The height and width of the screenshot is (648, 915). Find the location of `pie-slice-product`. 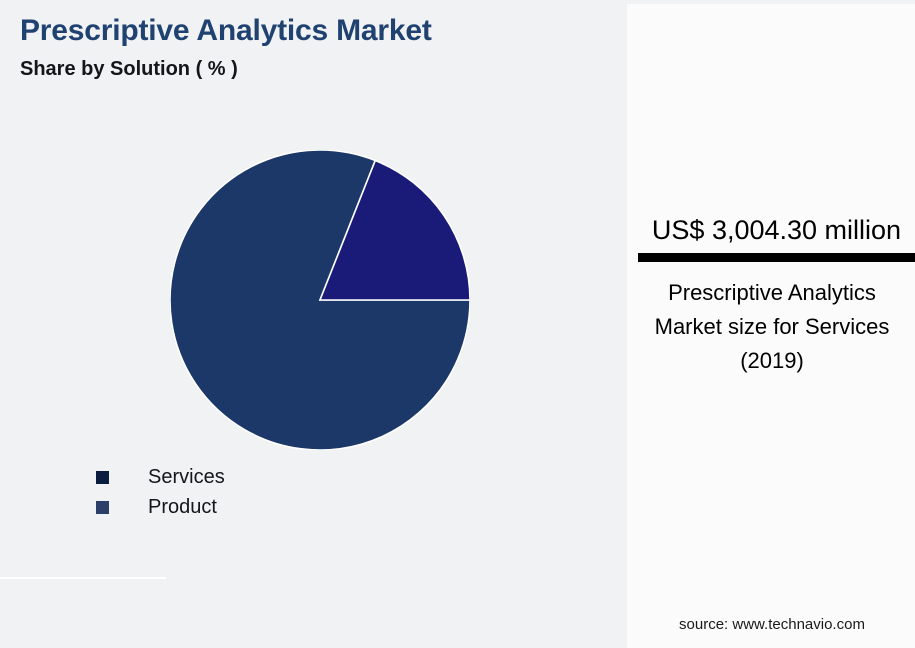

pie-slice-product is located at coordinates (394, 230).